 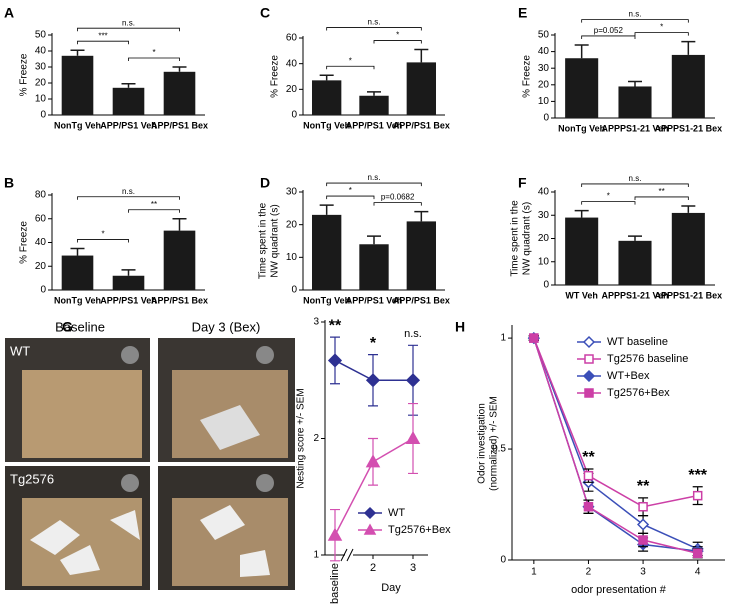 I want to click on photo-row-label: Tg2576, so click(x=32, y=478).